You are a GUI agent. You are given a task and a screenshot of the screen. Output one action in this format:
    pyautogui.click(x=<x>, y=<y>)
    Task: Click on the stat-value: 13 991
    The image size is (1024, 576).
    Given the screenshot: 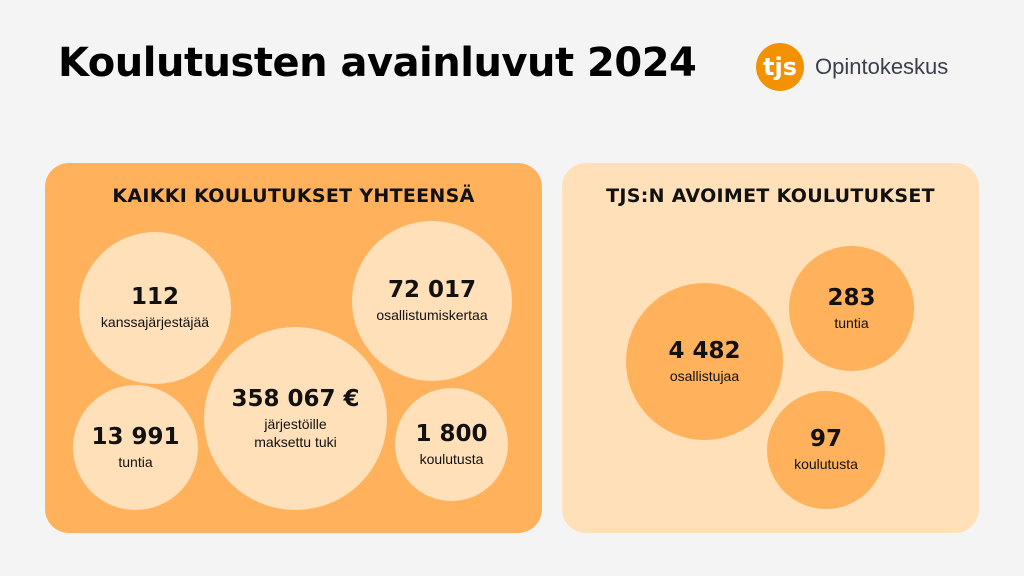 What is the action you would take?
    pyautogui.click(x=135, y=436)
    